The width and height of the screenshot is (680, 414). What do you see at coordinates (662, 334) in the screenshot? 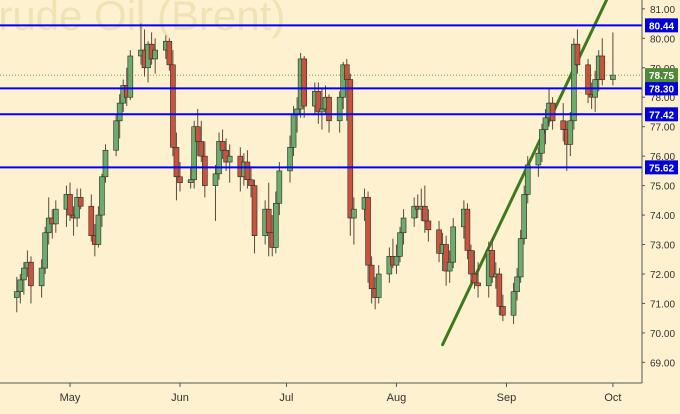
I see `y-tick-label: 70.00` at bounding box center [662, 334].